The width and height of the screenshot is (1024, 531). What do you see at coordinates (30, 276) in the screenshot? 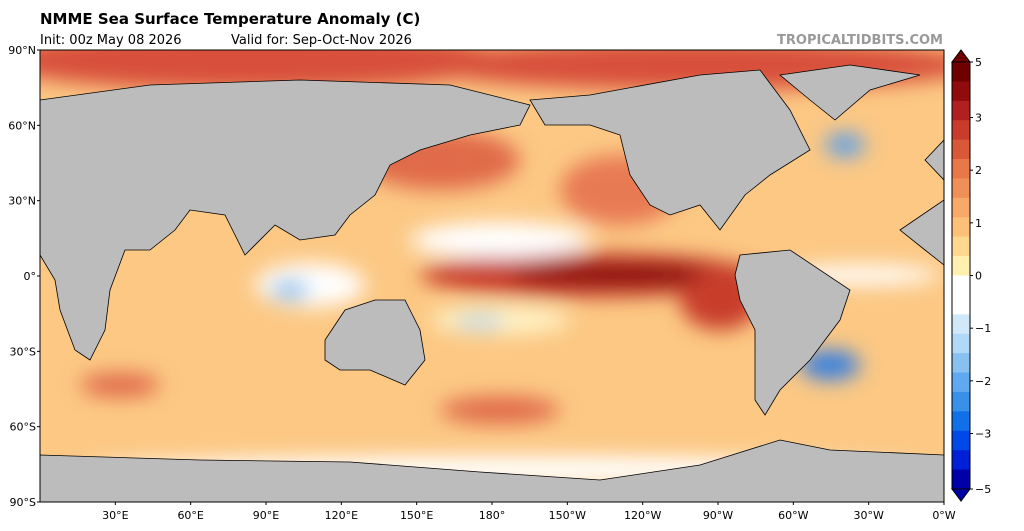
I see `lat-label: 0°` at bounding box center [30, 276].